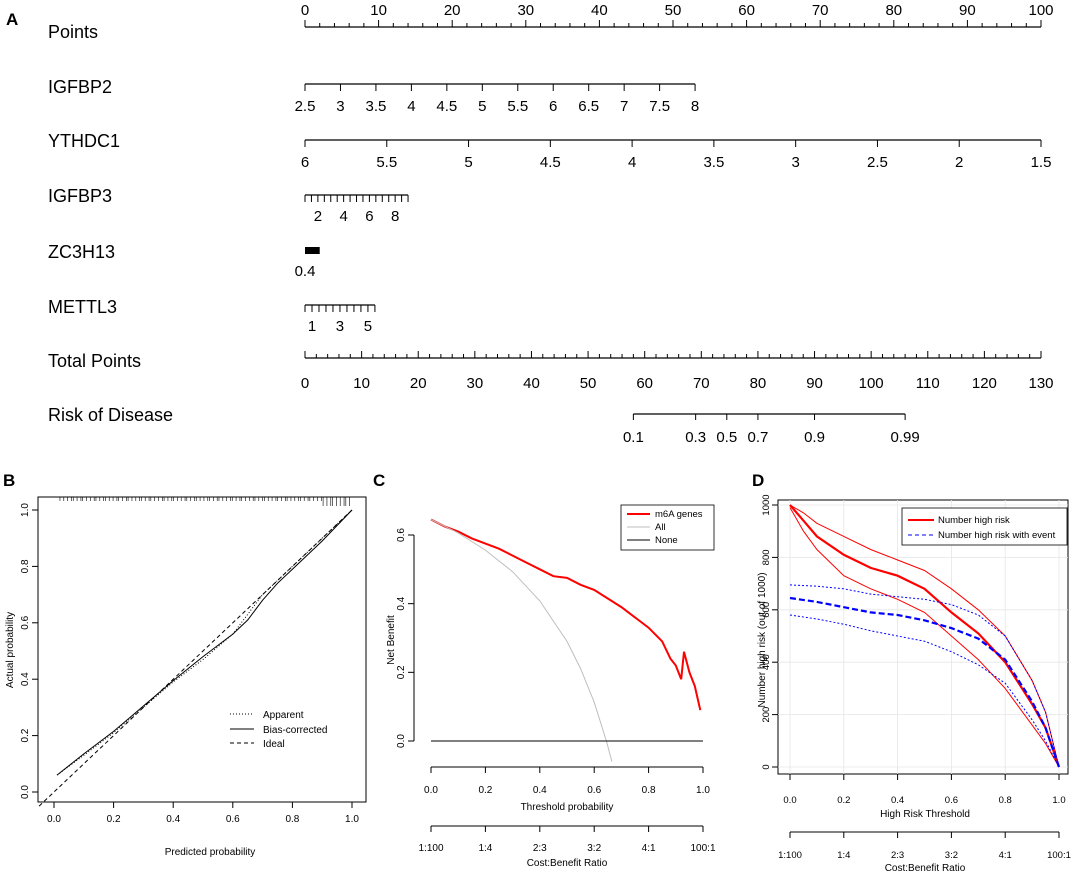 This screenshot has width=1072, height=875. What do you see at coordinates (468, 162) in the screenshot?
I see `nomo-tick-label-ythdc1: 5` at bounding box center [468, 162].